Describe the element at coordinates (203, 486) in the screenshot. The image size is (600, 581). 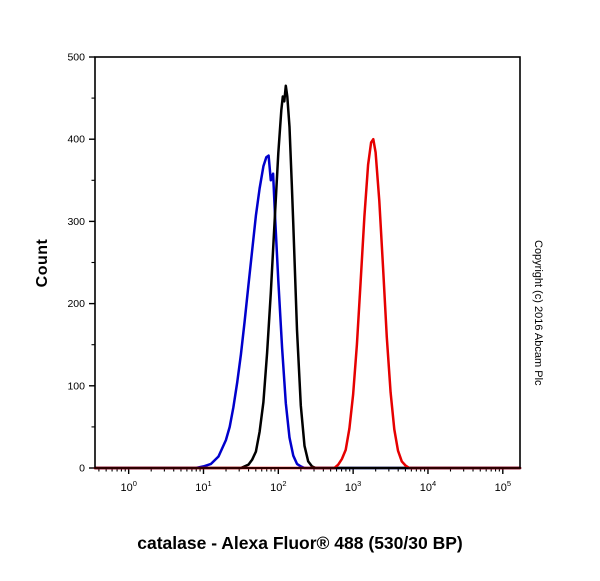
I see `x-tick-label: 10¹` at that location.